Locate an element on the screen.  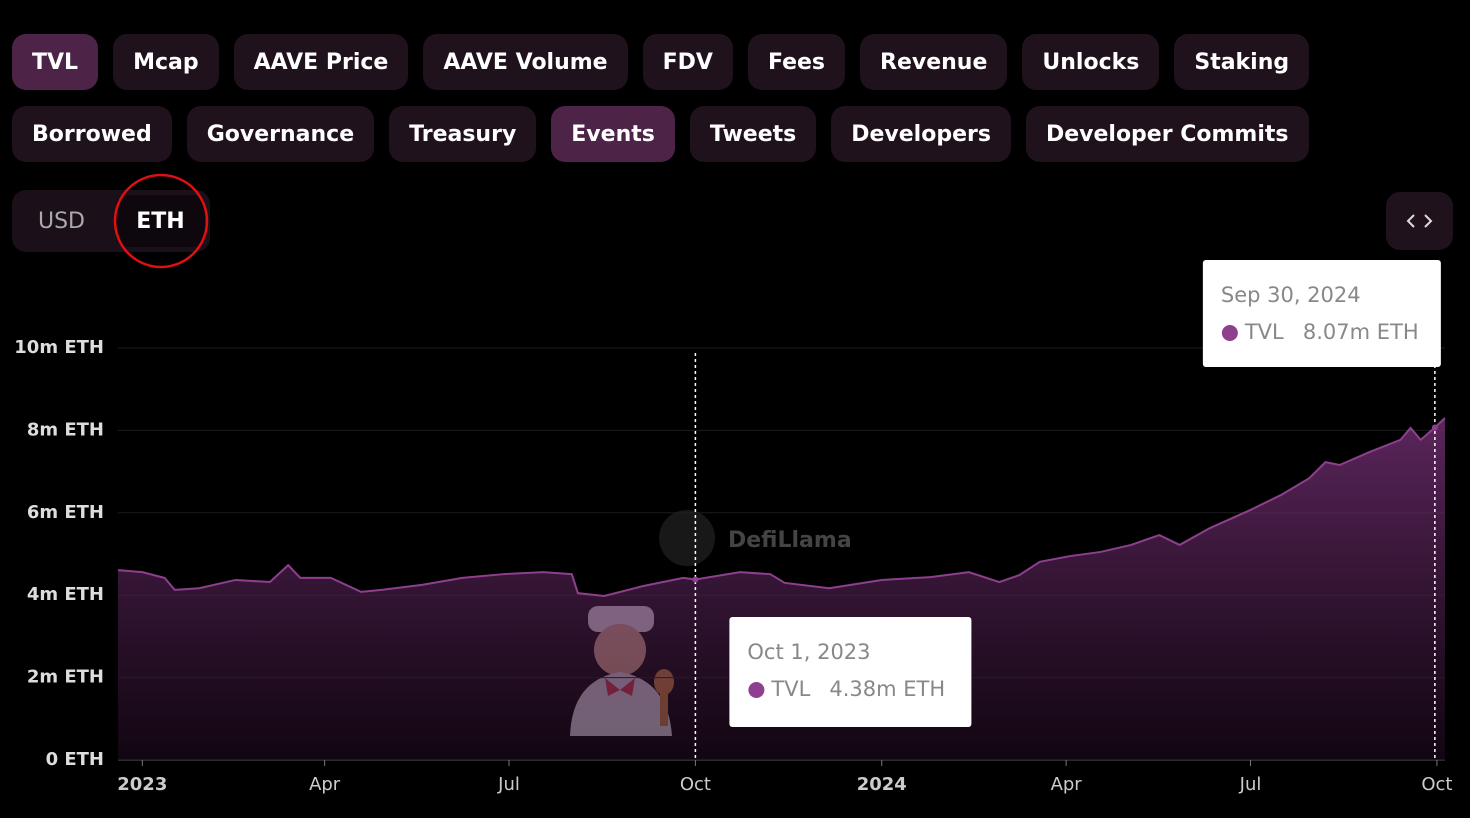
tab-button: Tweets is located at coordinates (753, 134).